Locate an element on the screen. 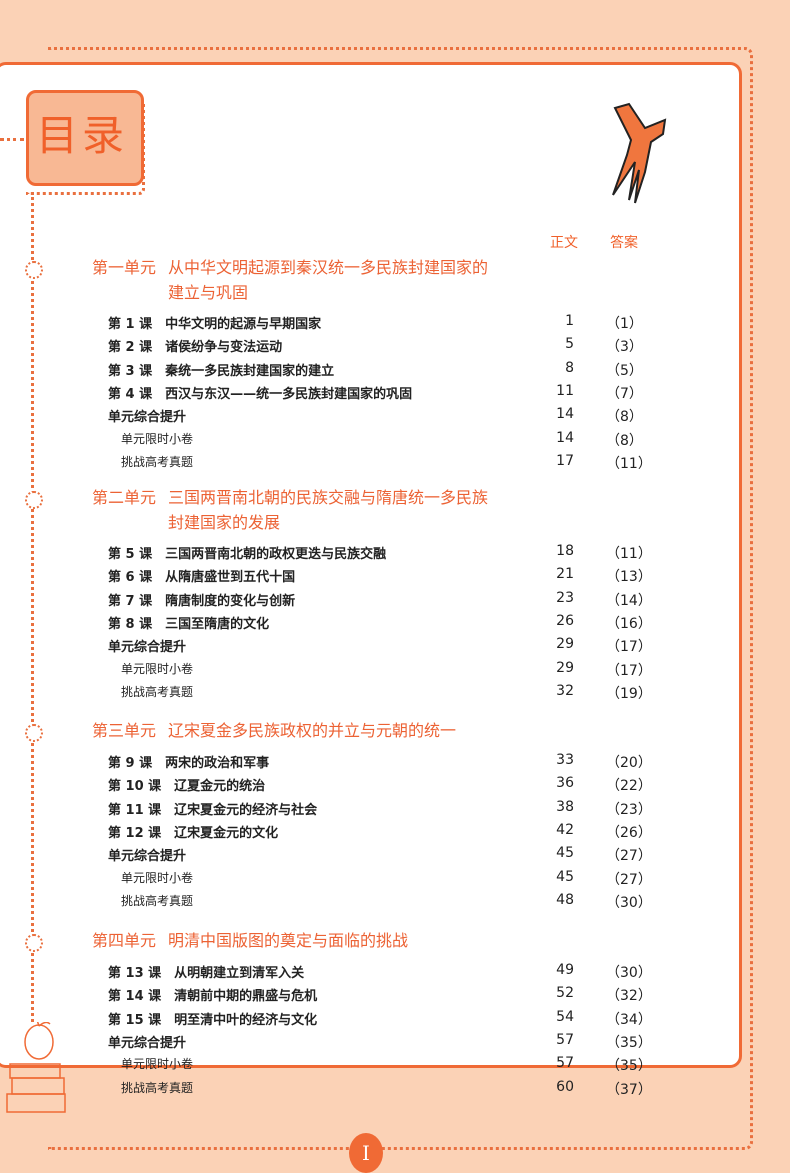 This screenshot has height=1173, width=790. timeline-node is located at coordinates (34, 500).